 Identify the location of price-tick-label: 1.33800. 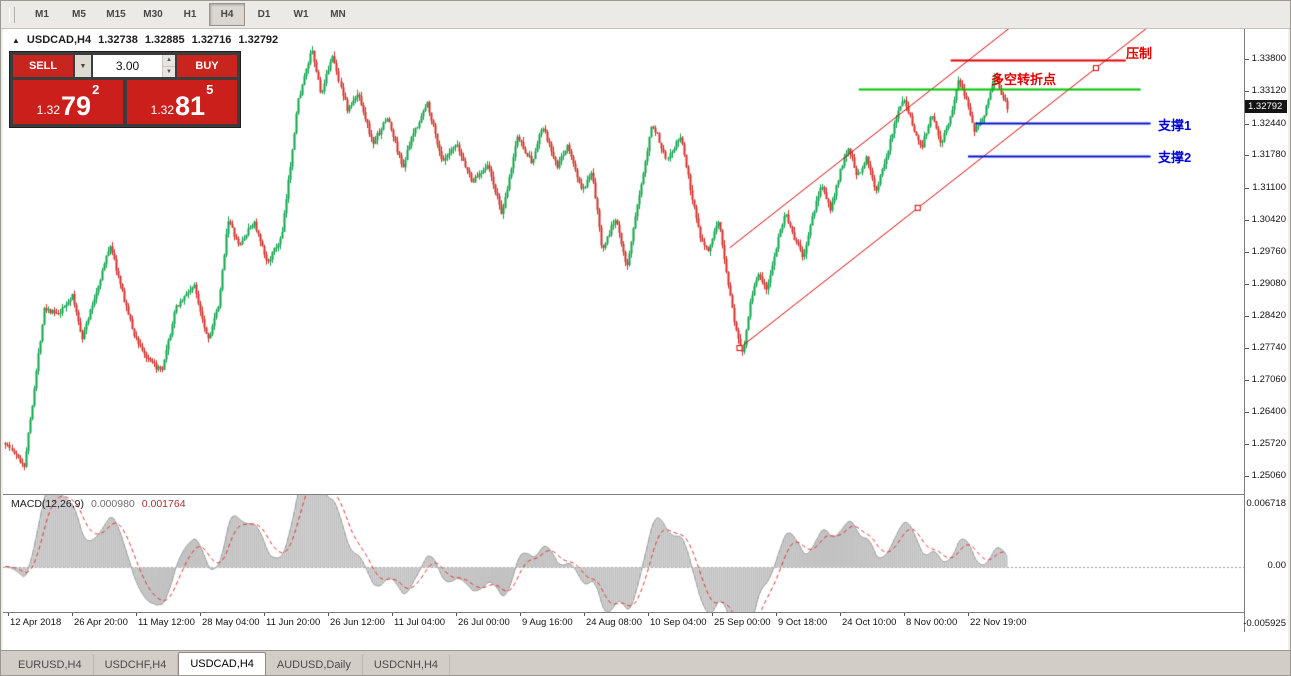
(1268, 59).